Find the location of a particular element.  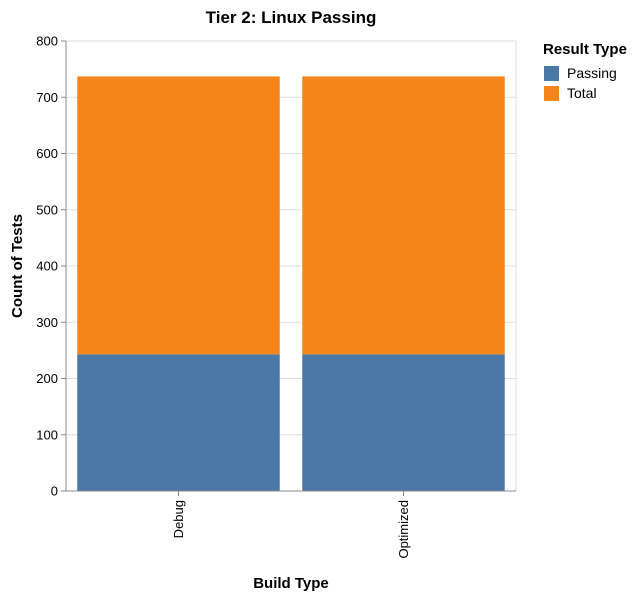

legend-label-total: Total is located at coordinates (582, 93).